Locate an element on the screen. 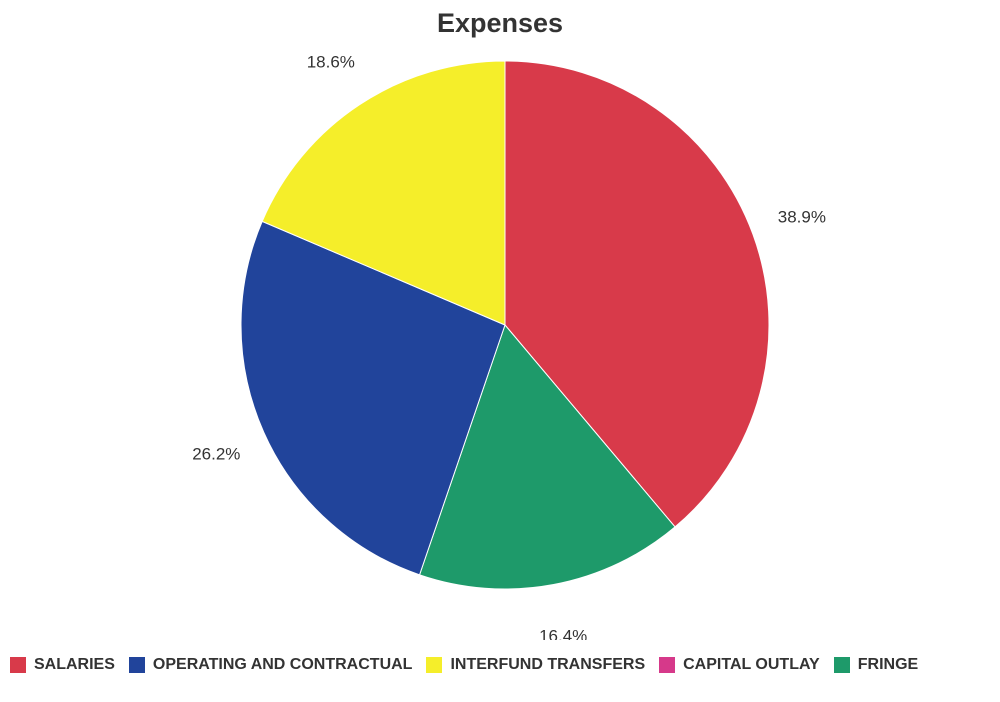 The image size is (1000, 702). legend-item-salaries: SALARIES is located at coordinates (62, 665).